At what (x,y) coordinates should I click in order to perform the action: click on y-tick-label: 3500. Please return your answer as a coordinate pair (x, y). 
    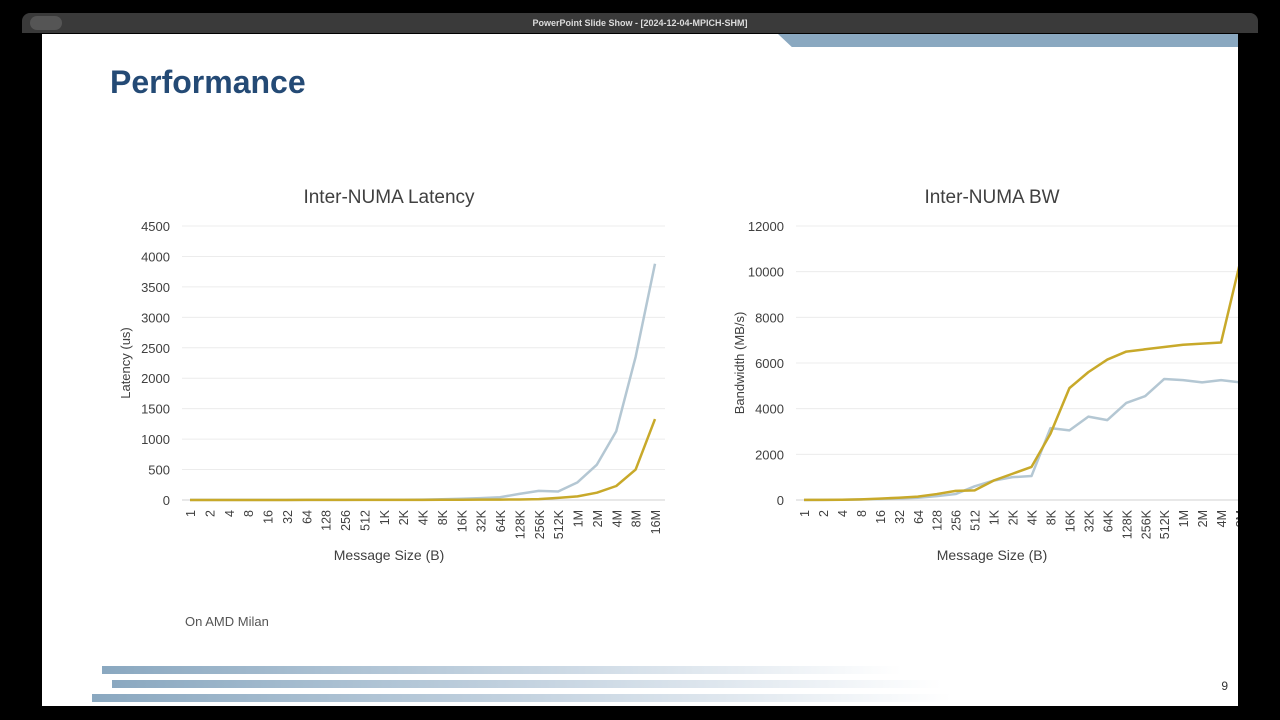
    Looking at the image, I should click on (155, 287).